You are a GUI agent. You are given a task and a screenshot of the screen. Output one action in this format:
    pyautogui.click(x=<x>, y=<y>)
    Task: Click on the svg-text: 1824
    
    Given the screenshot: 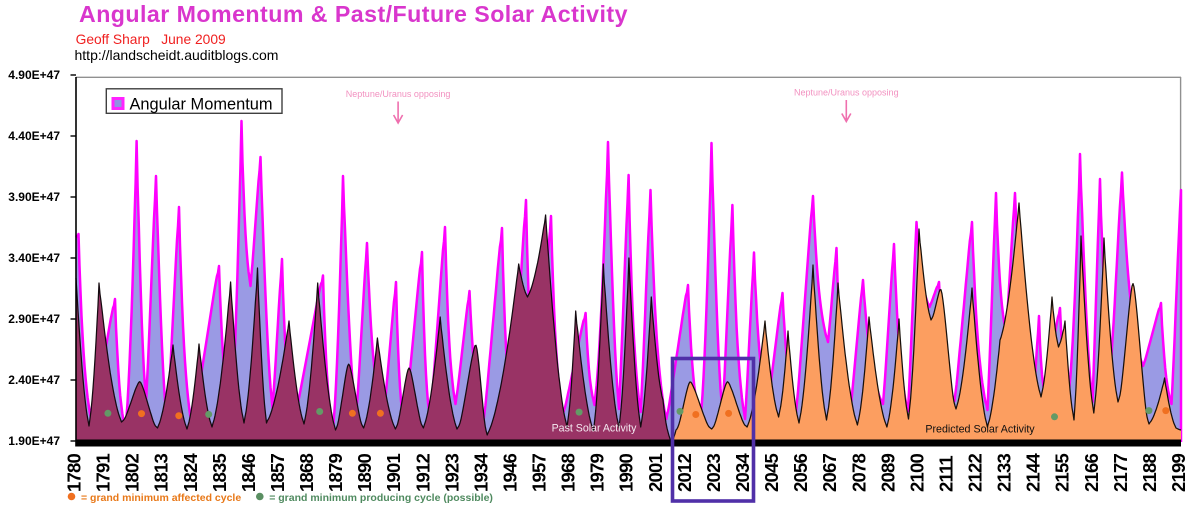 What is the action you would take?
    pyautogui.click(x=190, y=472)
    